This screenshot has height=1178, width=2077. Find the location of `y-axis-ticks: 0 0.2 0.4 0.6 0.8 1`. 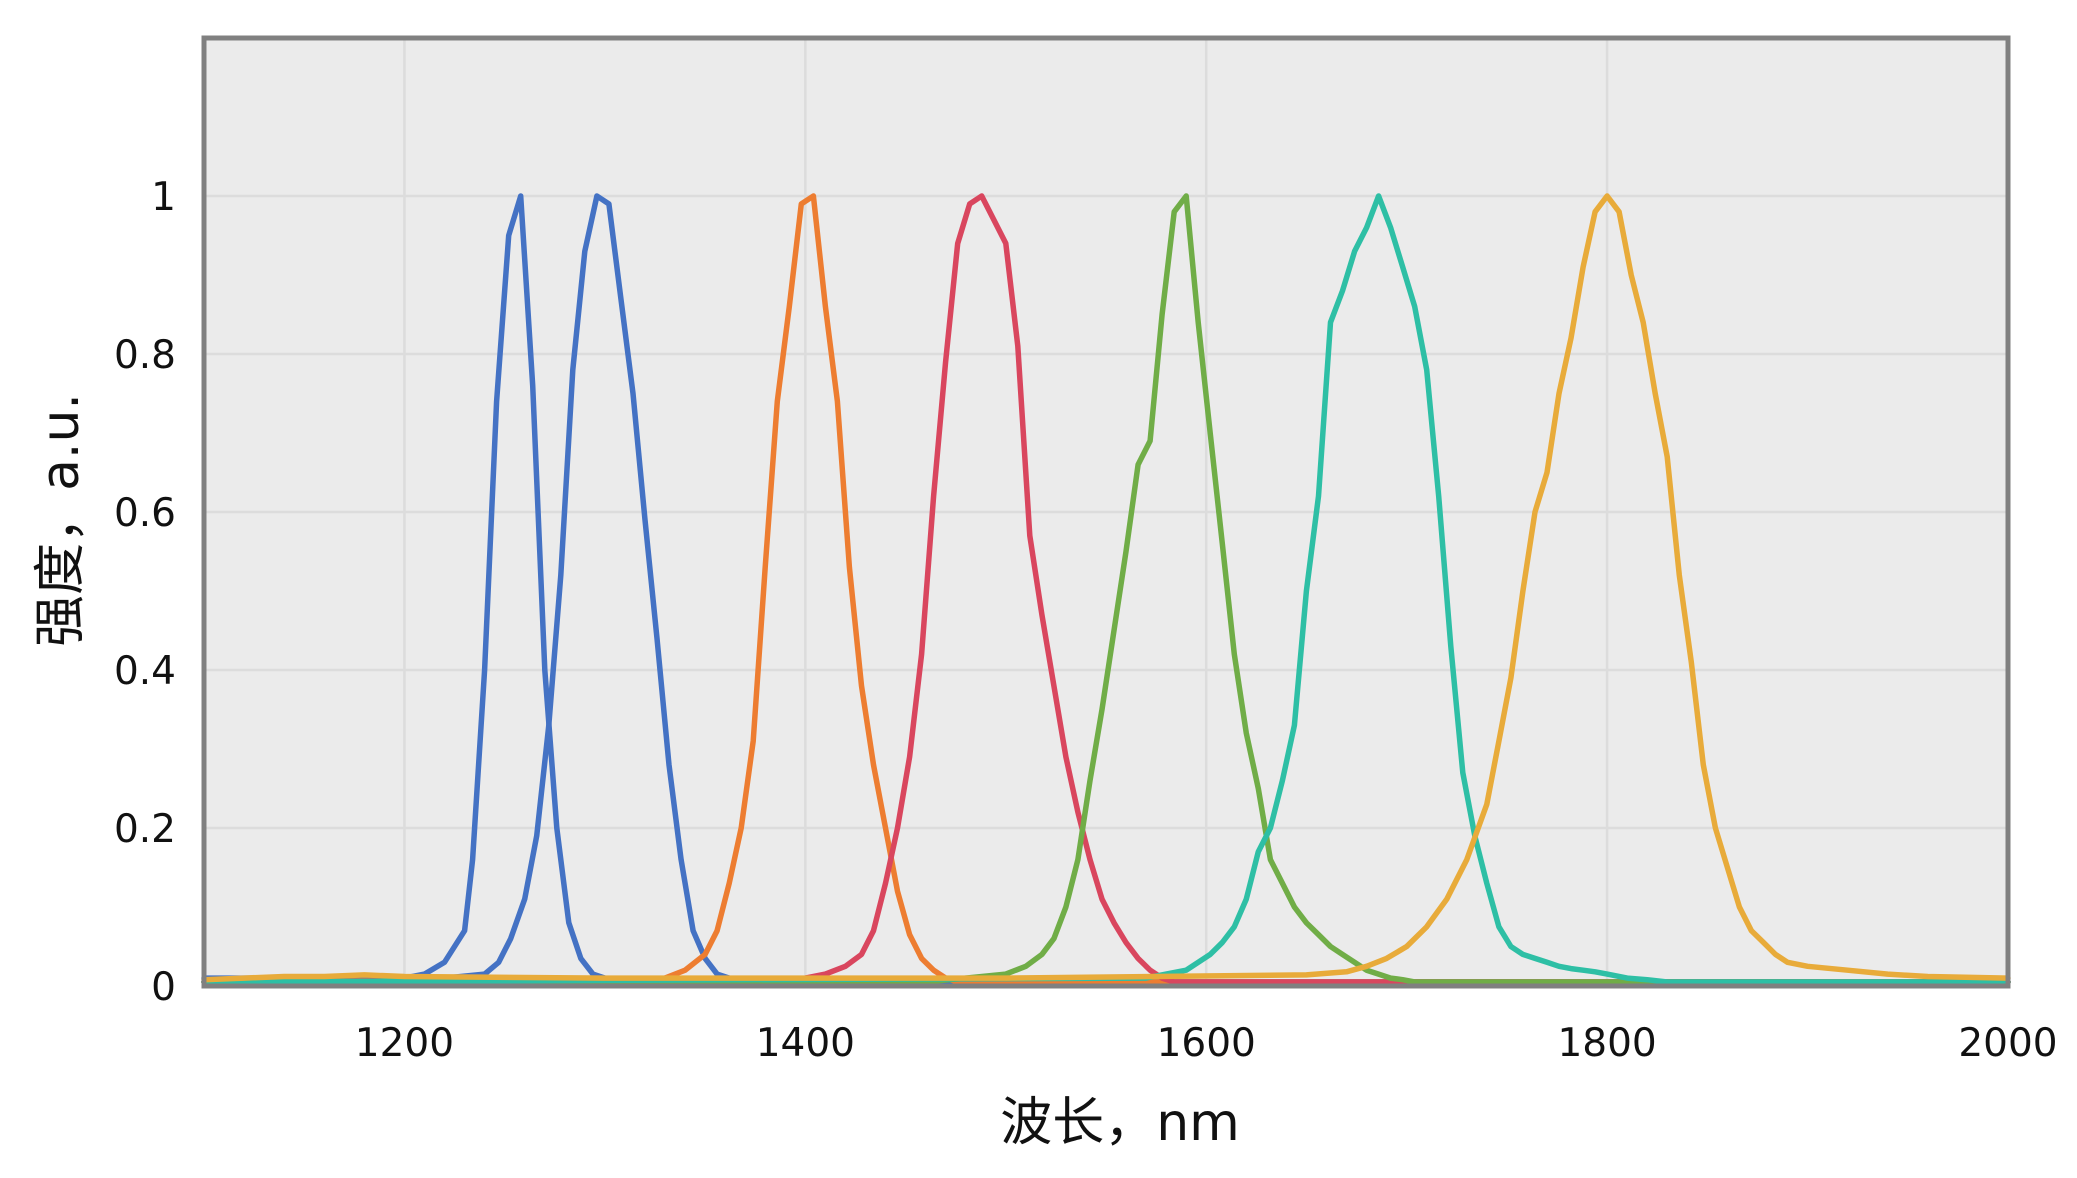

y-axis-ticks: 0 0.2 0.4 0.6 0.8 1 is located at coordinates (145, 592).